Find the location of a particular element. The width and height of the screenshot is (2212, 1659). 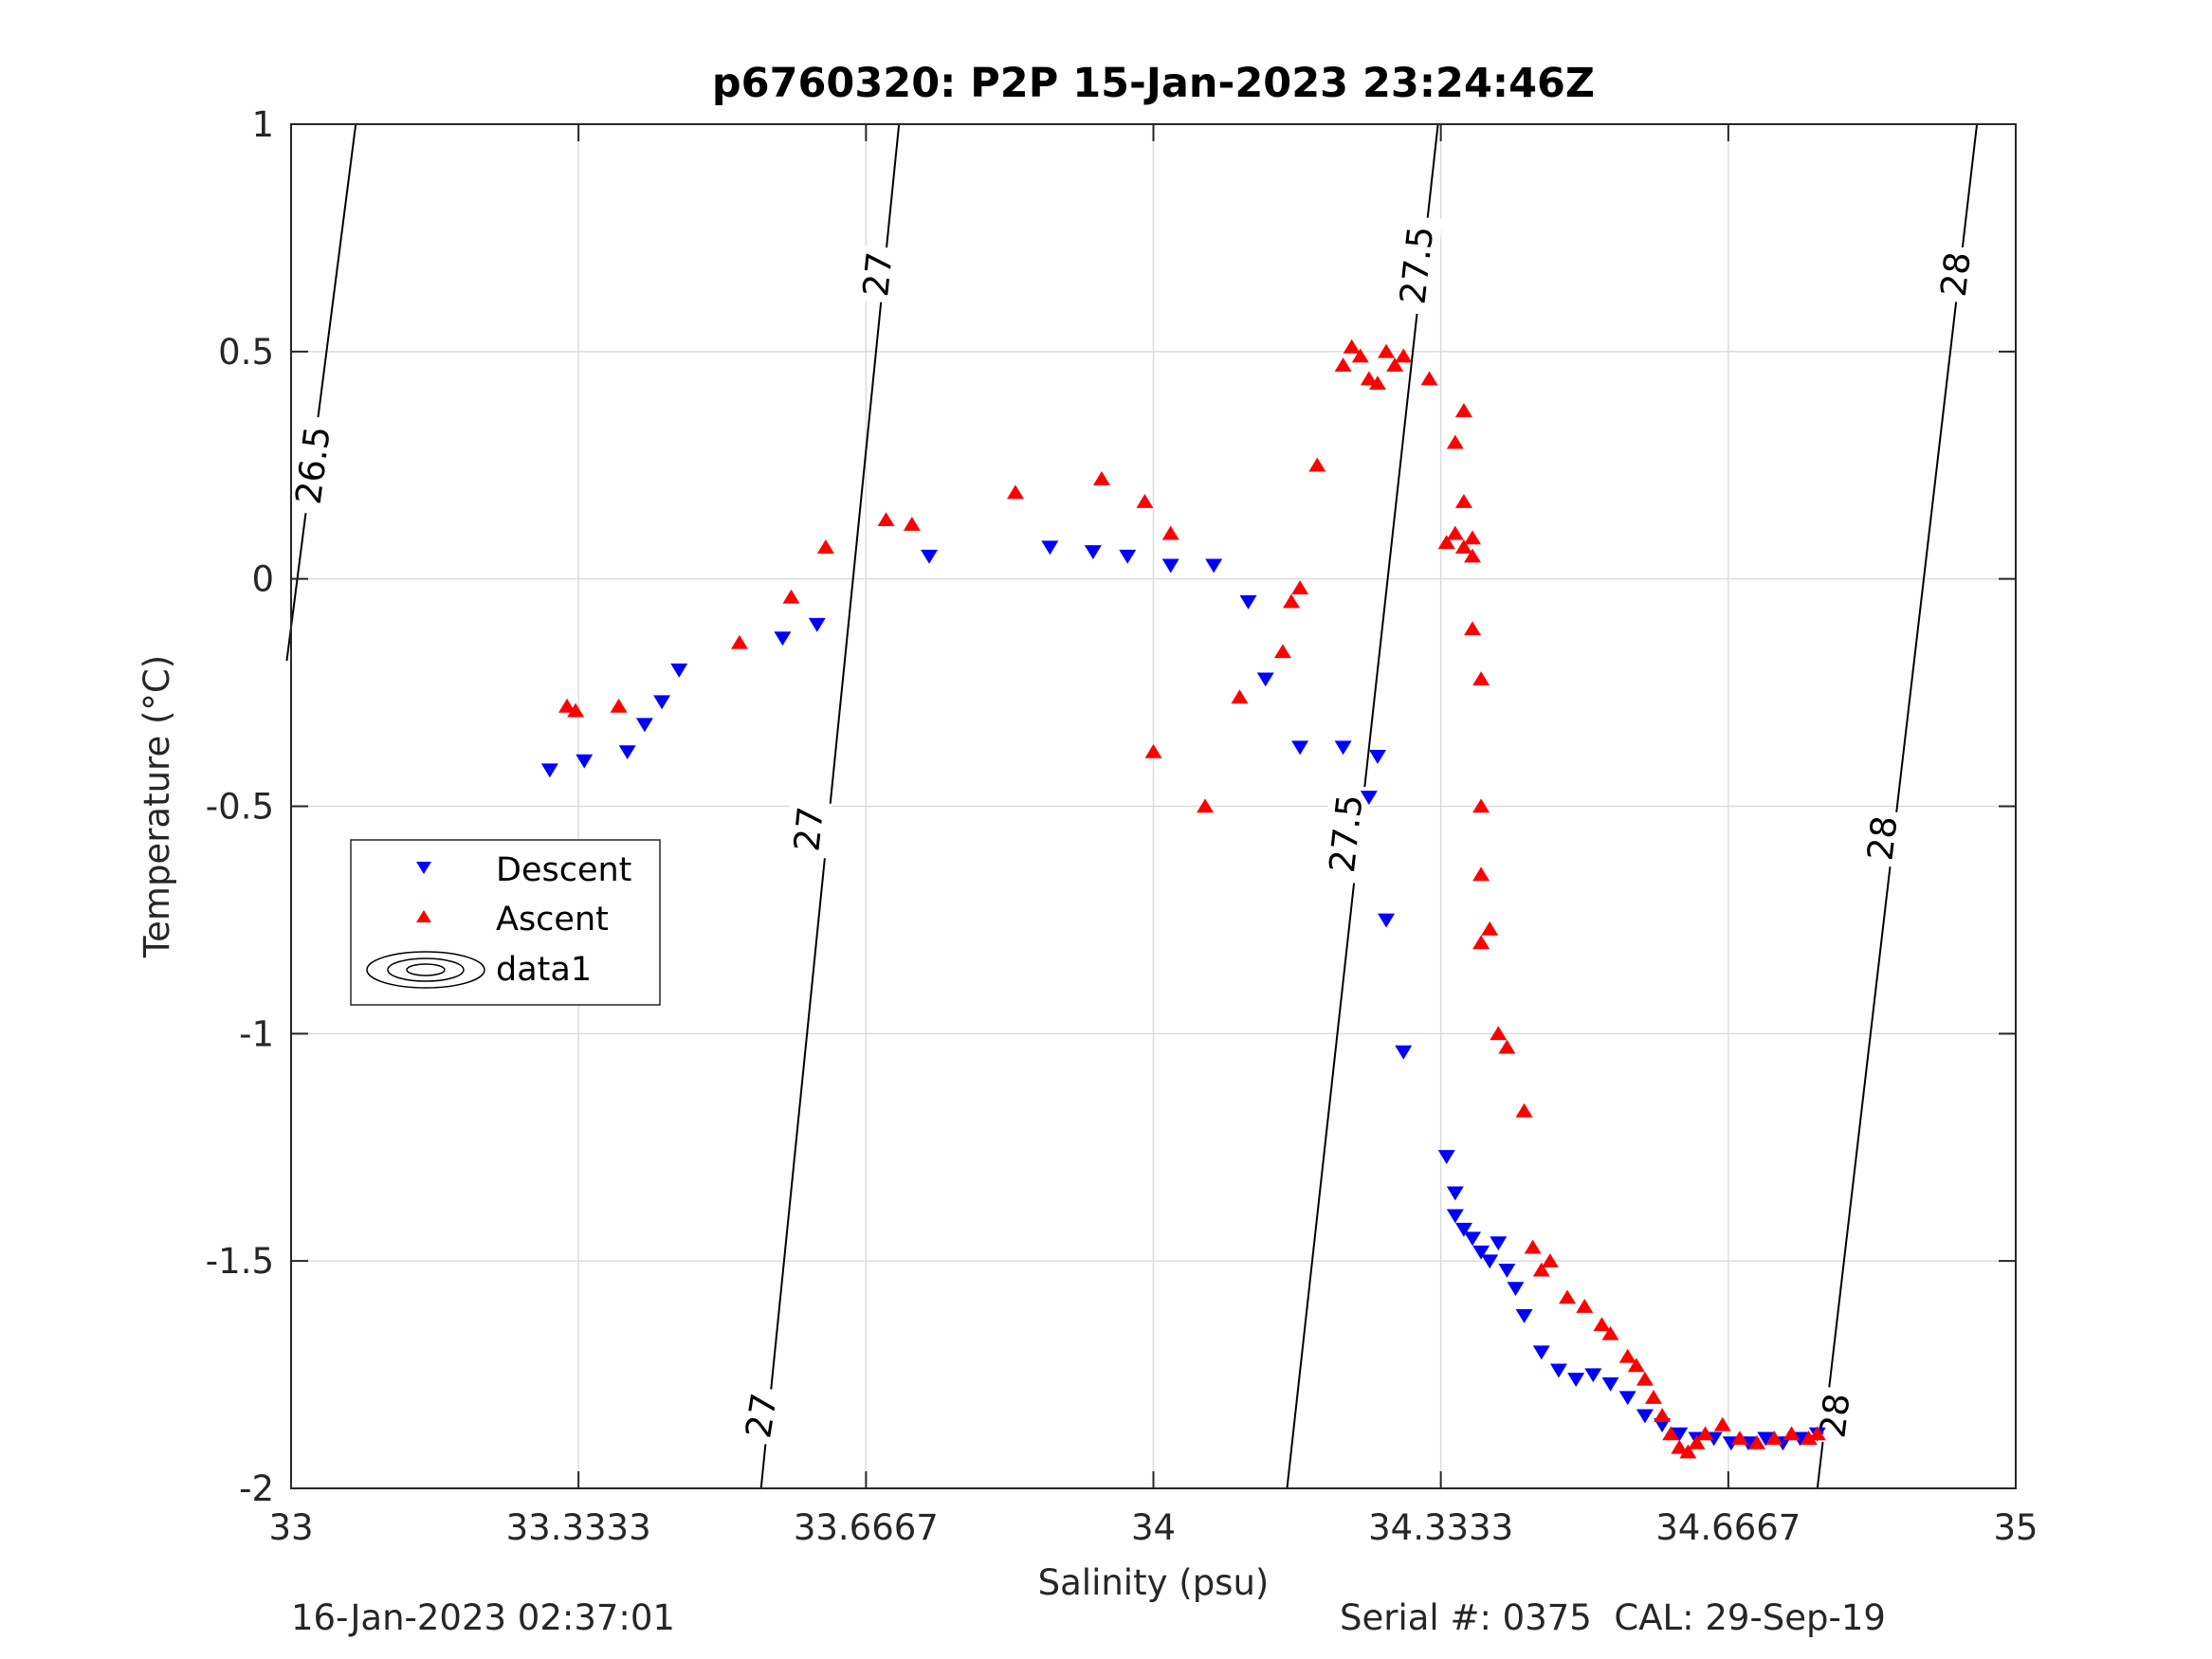

isopycnal-label: 26.5 is located at coordinates (312, 465).